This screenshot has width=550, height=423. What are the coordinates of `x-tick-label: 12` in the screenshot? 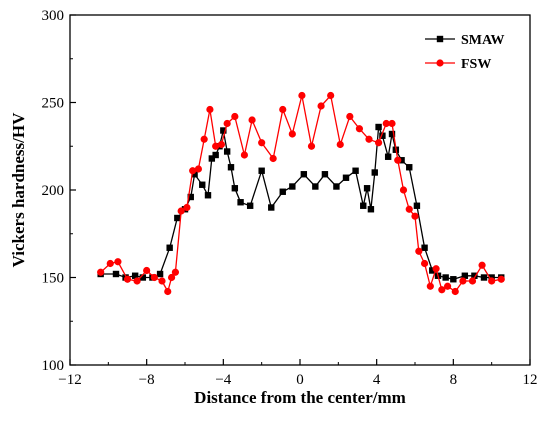 It's located at (530, 380).